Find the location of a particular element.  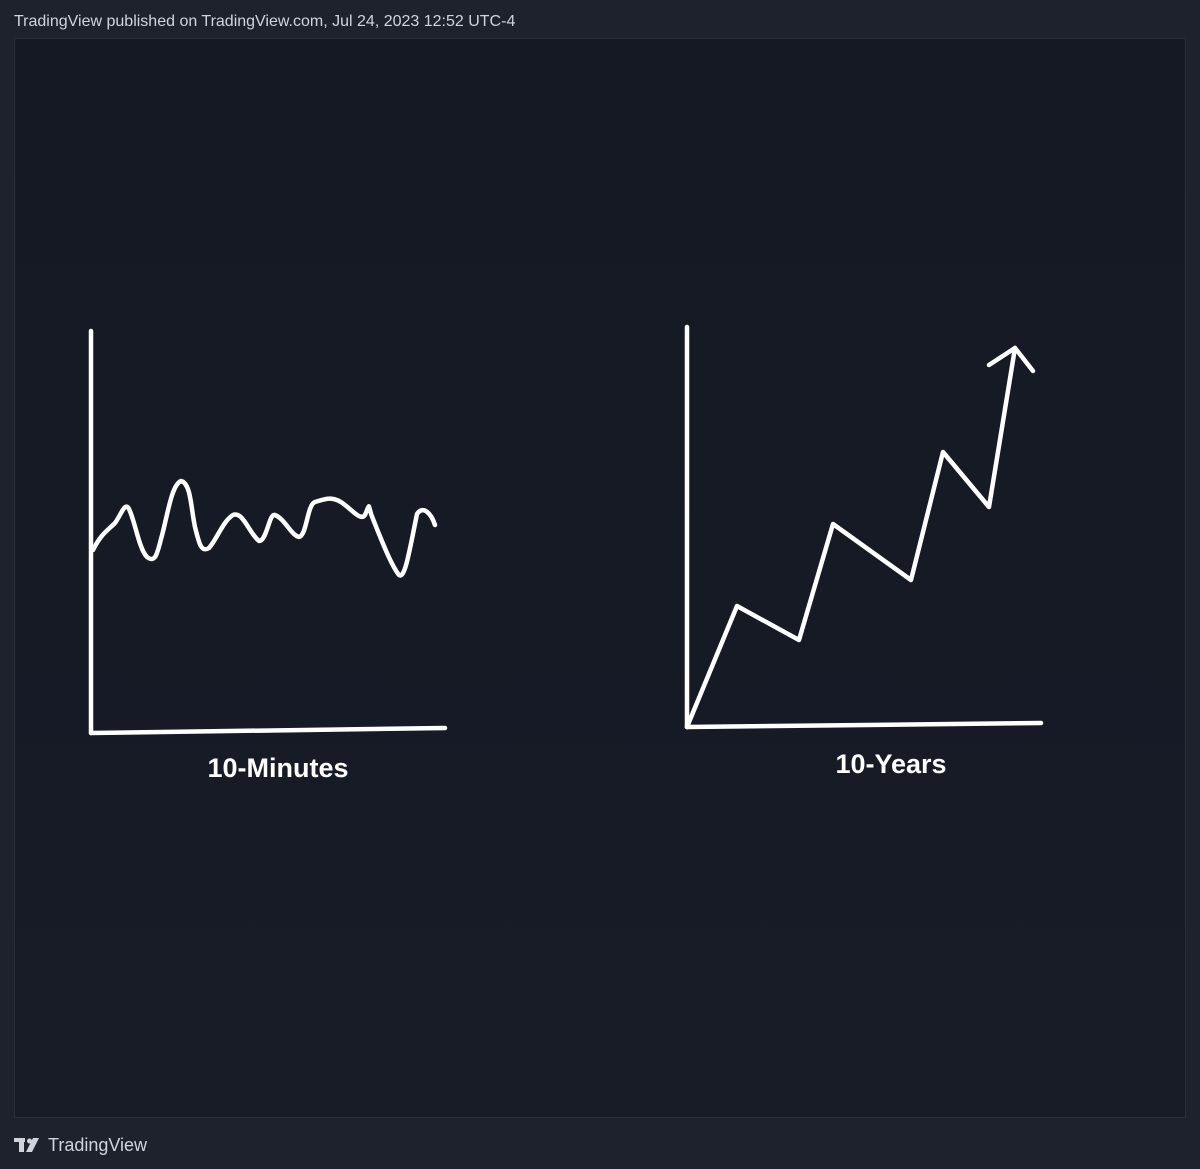

right-arrow-head is located at coordinates (1011, 359).